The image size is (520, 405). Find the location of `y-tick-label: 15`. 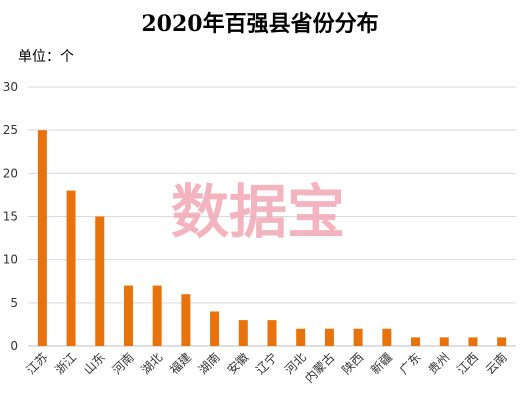

y-tick-label: 15 is located at coordinates (10, 217).